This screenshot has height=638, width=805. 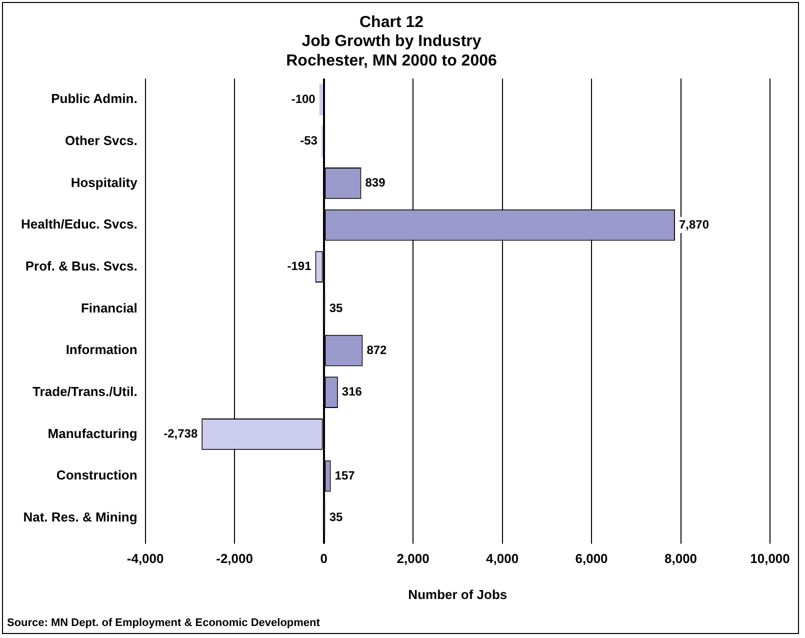 What do you see at coordinates (770, 558) in the screenshot?
I see `x-tick-label: 10,000` at bounding box center [770, 558].